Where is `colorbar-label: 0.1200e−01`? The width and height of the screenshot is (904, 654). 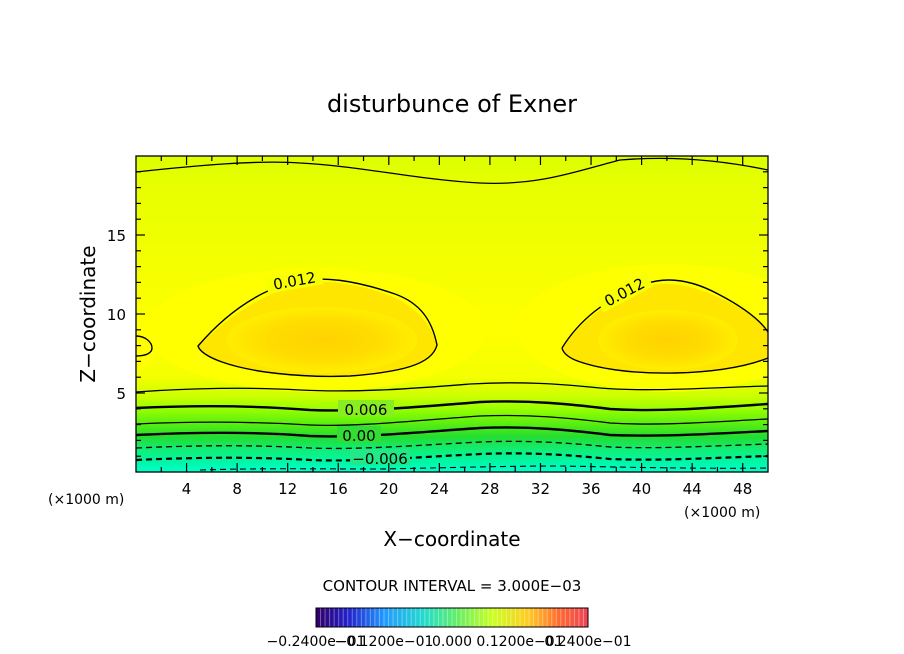 colorbar-label: 0.1200e−01 is located at coordinates (519, 642).